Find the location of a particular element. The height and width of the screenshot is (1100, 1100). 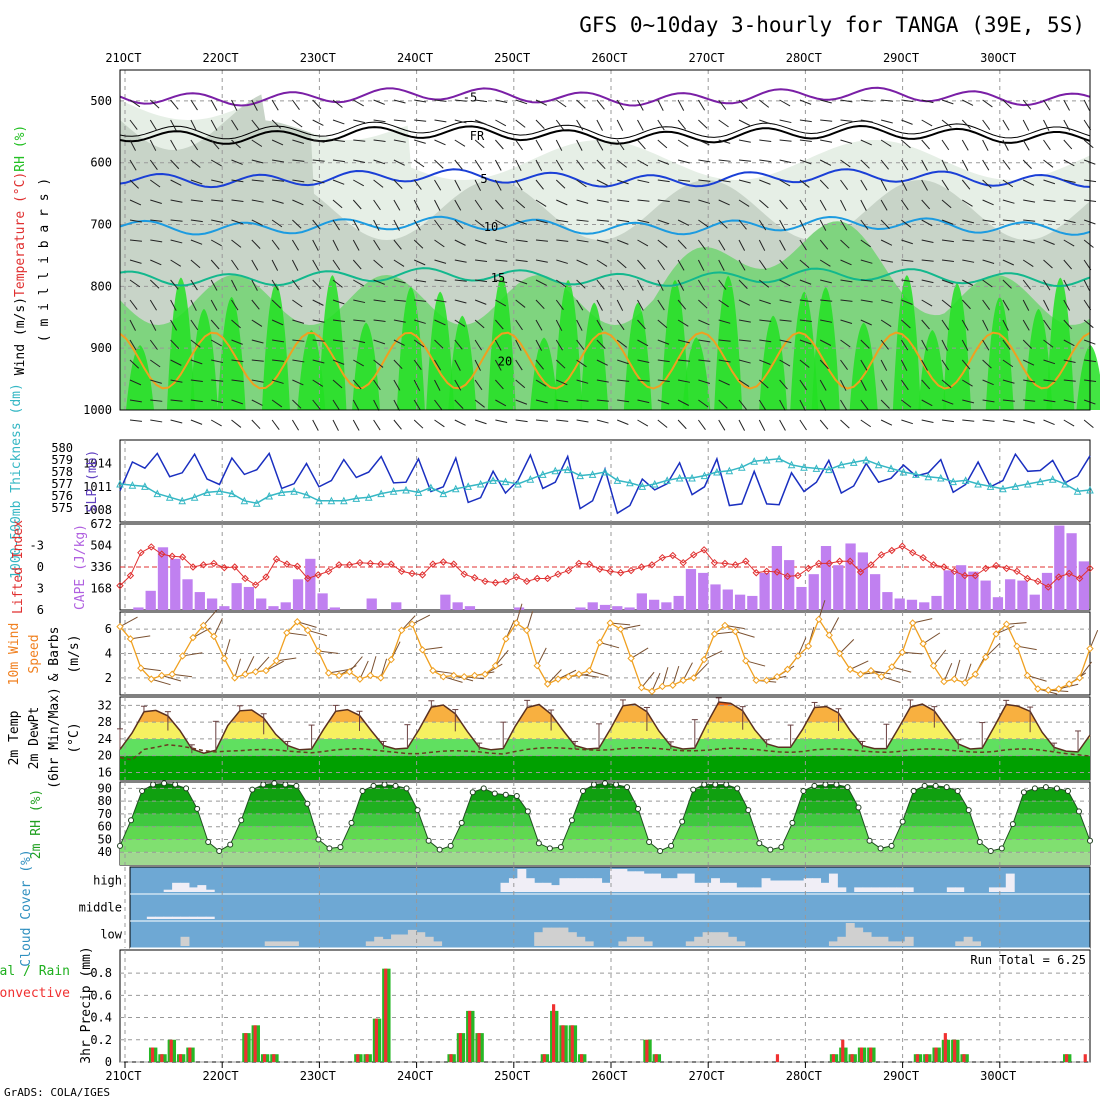

thickness-tick: 578 is located at coordinates (62, 472).